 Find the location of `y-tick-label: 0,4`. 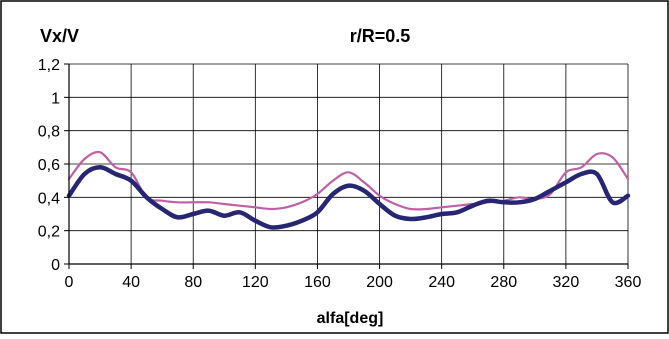

y-tick-label: 0,4 is located at coordinates (49, 198).